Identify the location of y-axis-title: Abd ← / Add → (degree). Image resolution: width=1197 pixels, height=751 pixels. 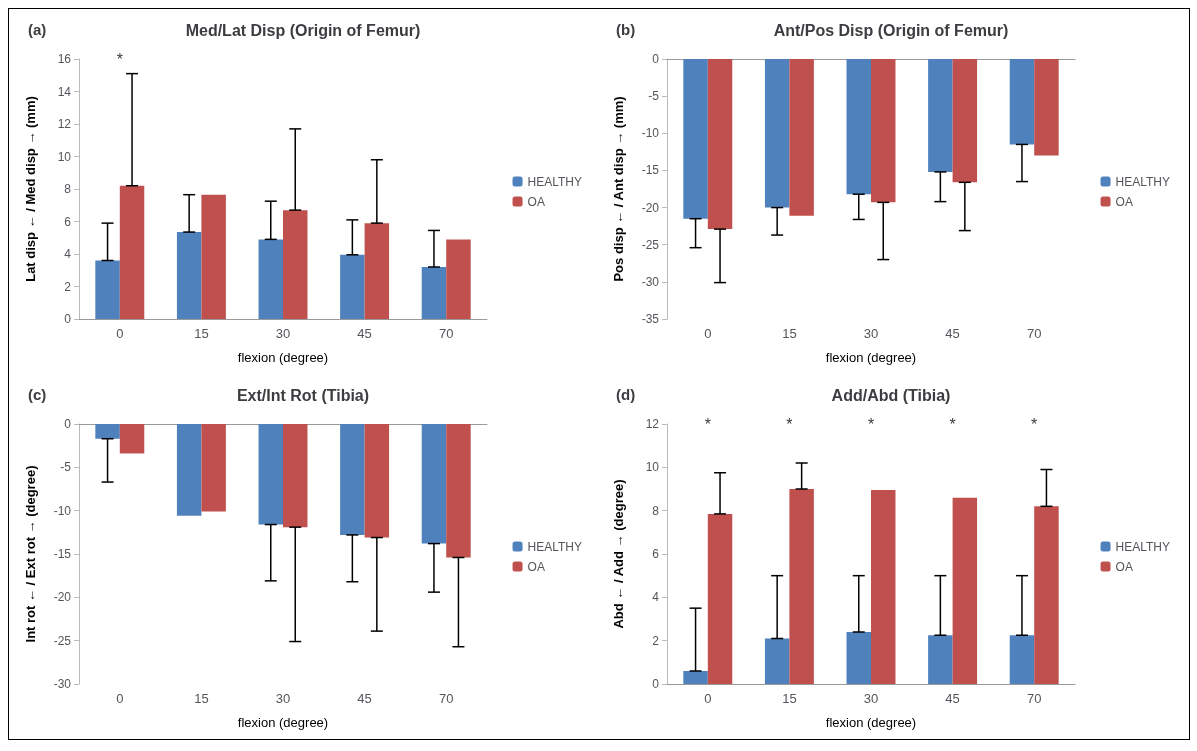
(618, 554).